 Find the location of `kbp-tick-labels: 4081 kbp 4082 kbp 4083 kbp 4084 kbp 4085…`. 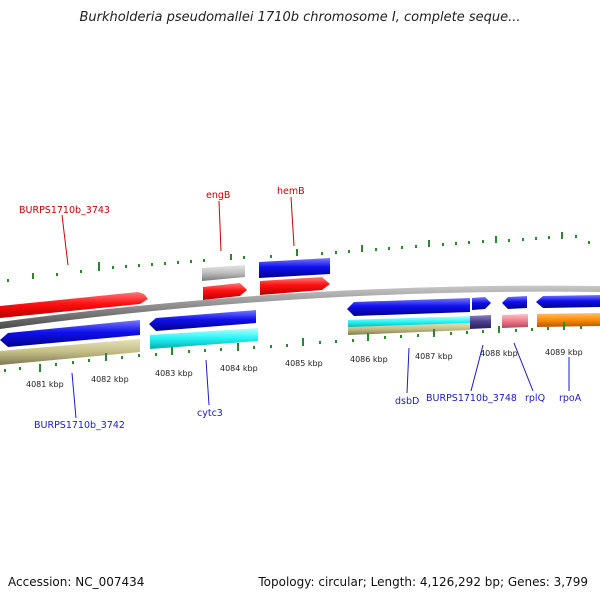

kbp-tick-labels: 4081 kbp 4082 kbp 4083 kbp 4084 kbp 4085… is located at coordinates (304, 368).